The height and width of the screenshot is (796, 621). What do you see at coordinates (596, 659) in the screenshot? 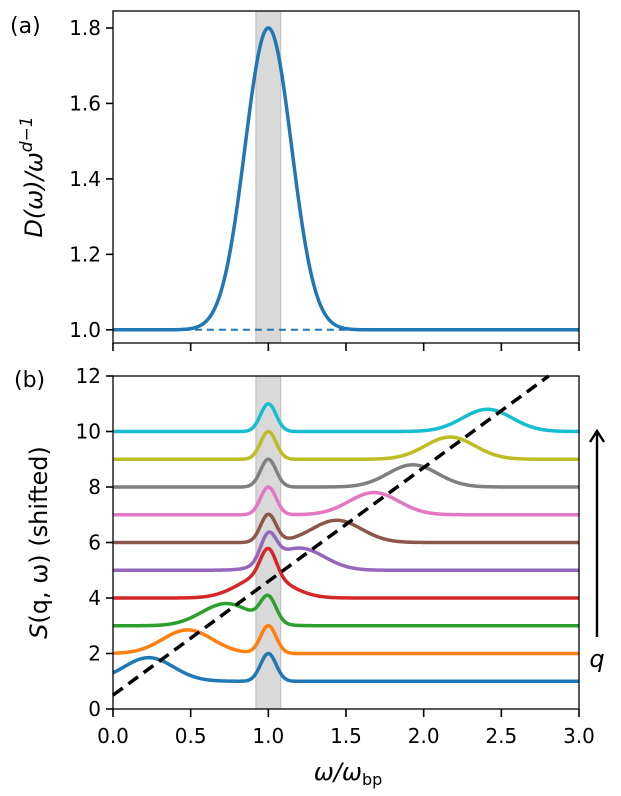
I see `q-arrow-label: q` at bounding box center [596, 659].